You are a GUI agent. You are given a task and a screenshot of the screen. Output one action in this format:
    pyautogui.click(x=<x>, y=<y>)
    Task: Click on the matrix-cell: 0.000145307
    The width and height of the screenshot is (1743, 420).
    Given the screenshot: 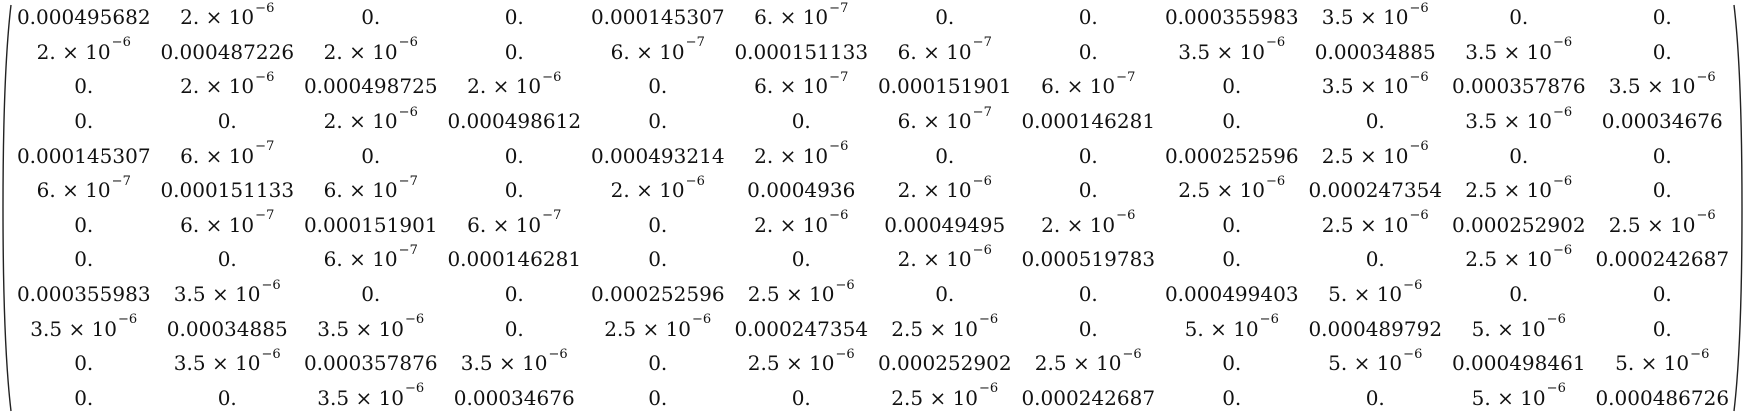 What is the action you would take?
    pyautogui.click(x=83, y=155)
    